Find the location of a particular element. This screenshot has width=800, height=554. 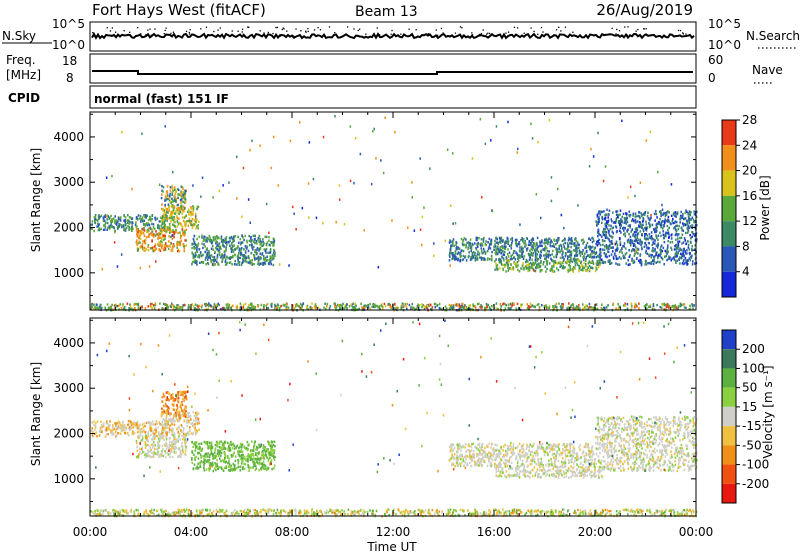

cpid-label: CPID is located at coordinates (24, 98).